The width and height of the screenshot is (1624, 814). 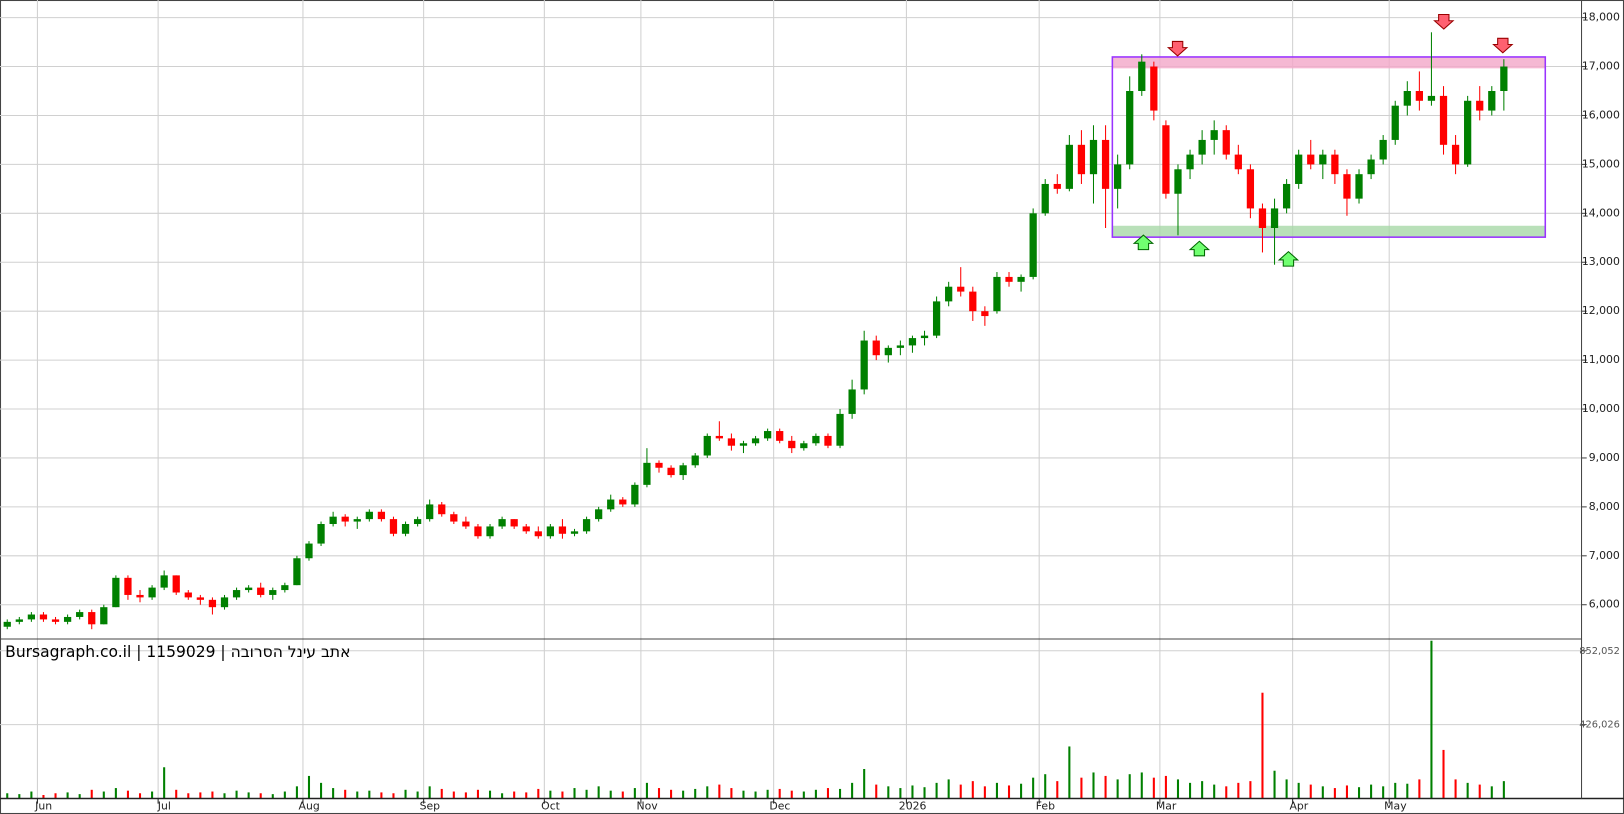 What do you see at coordinates (1601, 17) in the screenshot?
I see `y-tick-label: 18,000` at bounding box center [1601, 17].